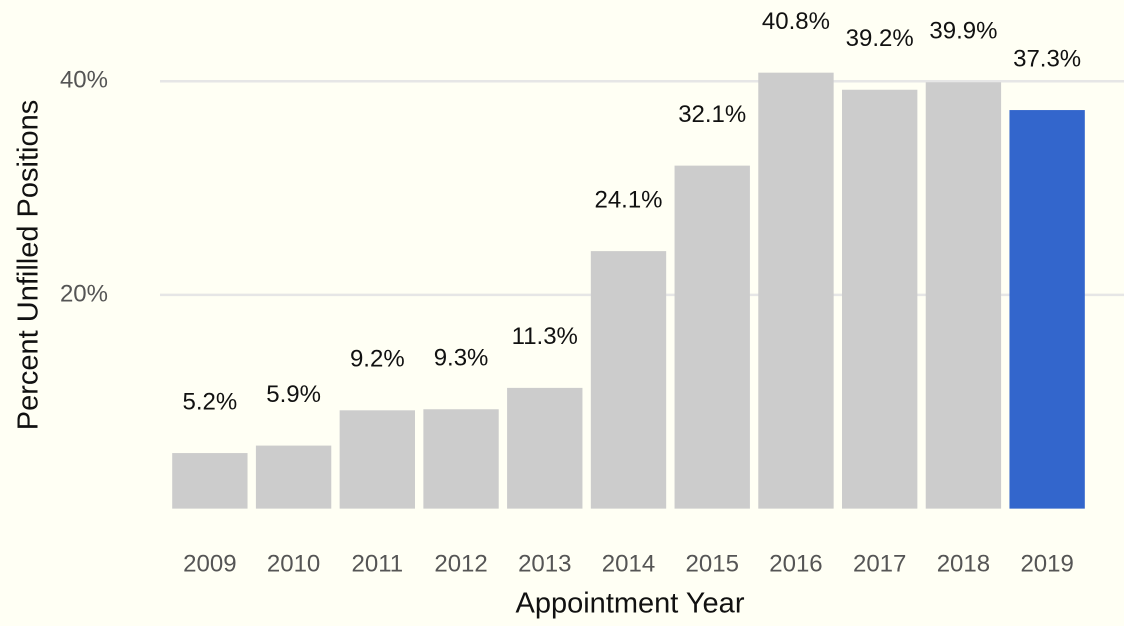 This screenshot has height=626, width=1124. Describe the element at coordinates (796, 21) in the screenshot. I see `value-label: 40.8%` at that location.